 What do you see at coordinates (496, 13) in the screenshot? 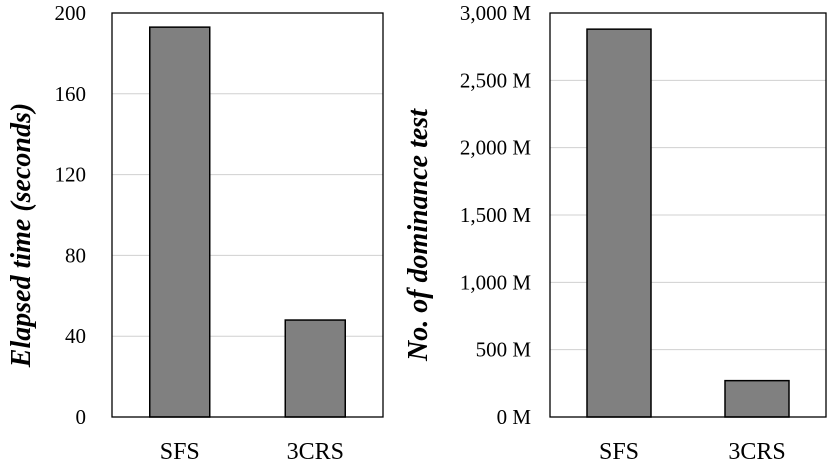
I see `y-tick-label: 3,000 M` at bounding box center [496, 13].